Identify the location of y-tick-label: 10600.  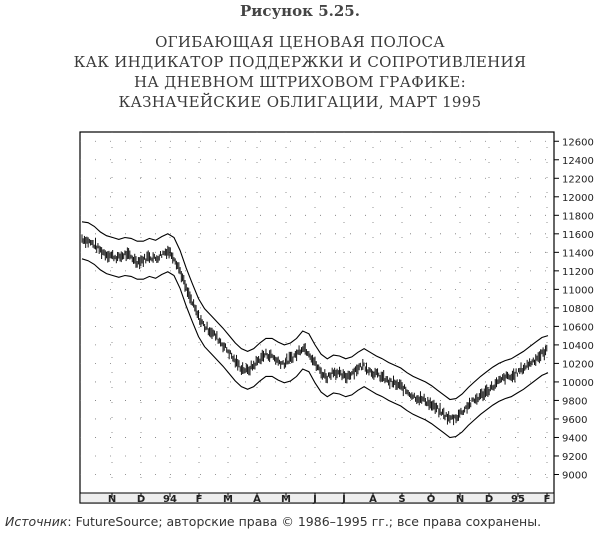
(578, 327).